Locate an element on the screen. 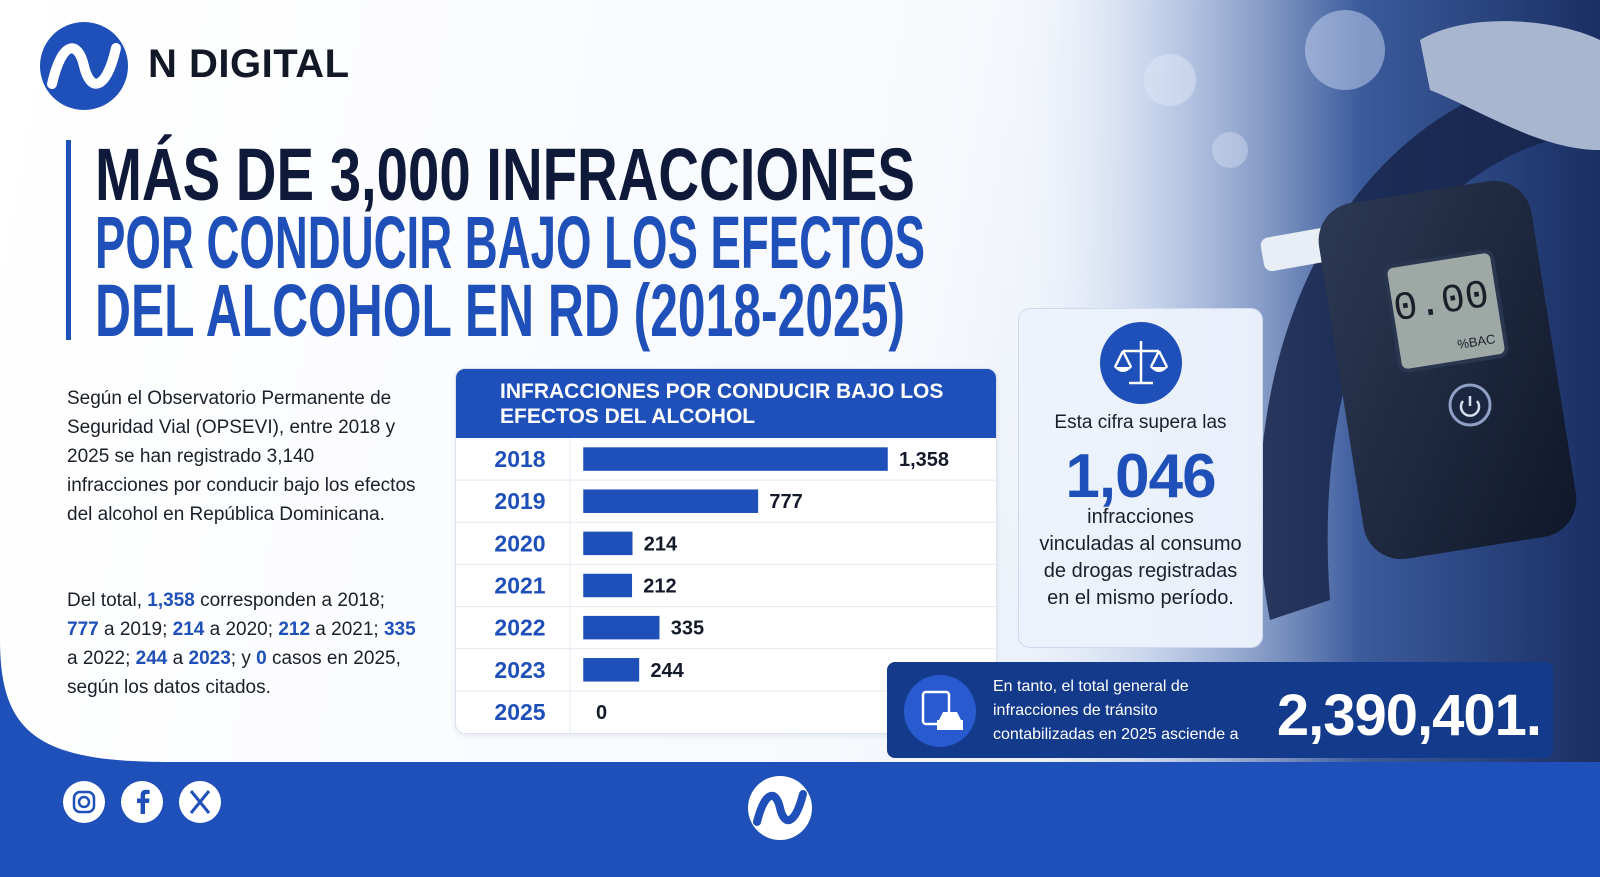  highlight: 212 is located at coordinates (294, 629).